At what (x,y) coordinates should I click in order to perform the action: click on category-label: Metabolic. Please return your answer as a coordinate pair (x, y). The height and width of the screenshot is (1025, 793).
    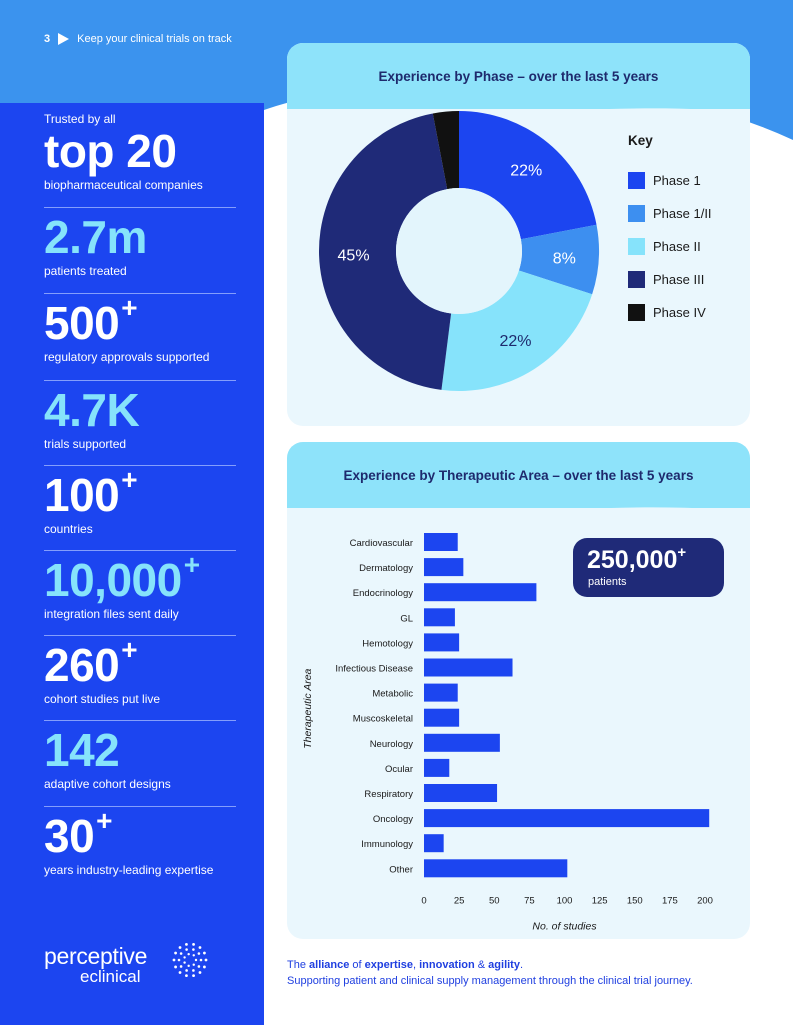
    Looking at the image, I should click on (392, 694).